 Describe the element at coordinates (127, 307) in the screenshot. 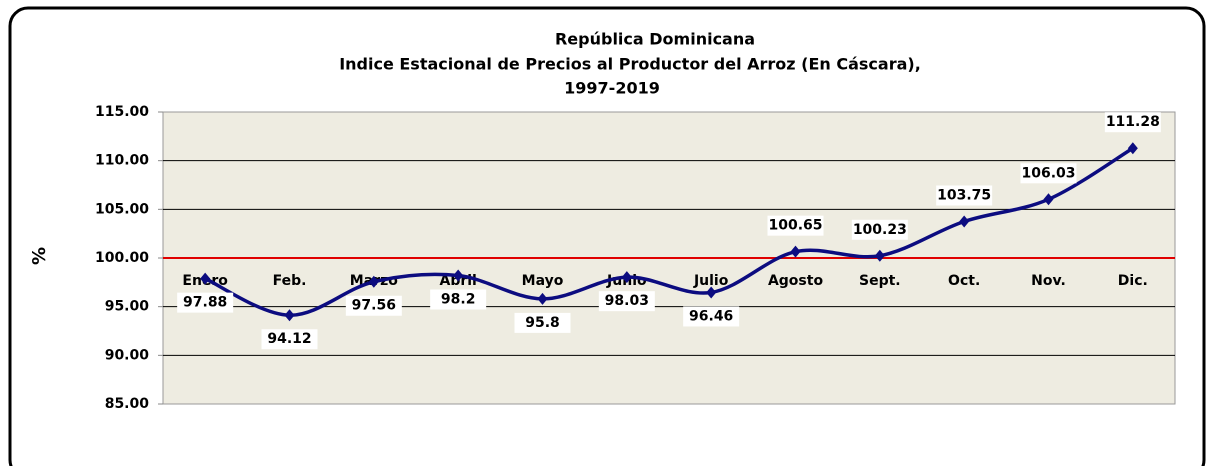

I see `y-tick-label: 95.00` at that location.